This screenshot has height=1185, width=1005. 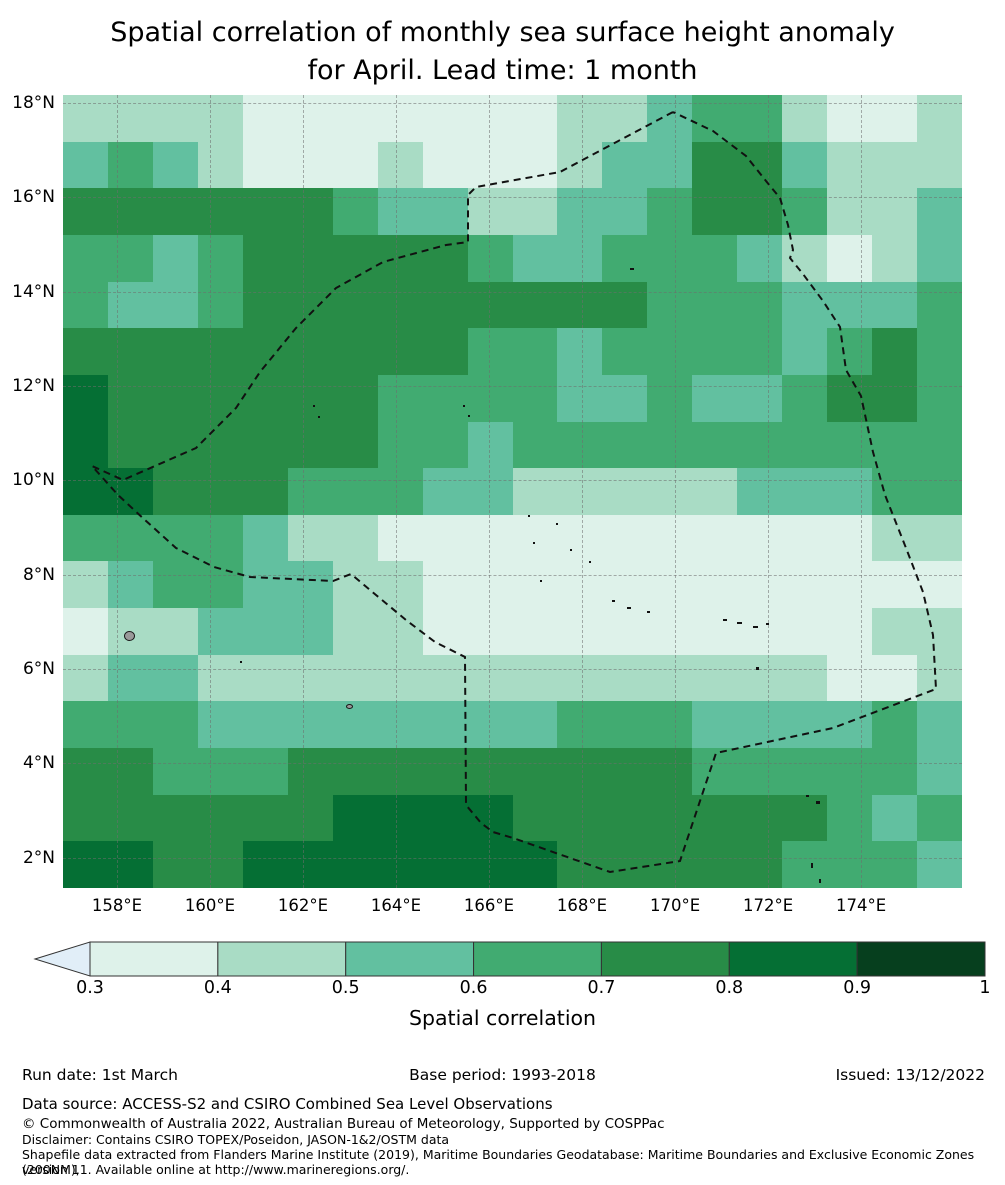 I want to click on x-tick-label: 158°E, so click(x=117, y=905).